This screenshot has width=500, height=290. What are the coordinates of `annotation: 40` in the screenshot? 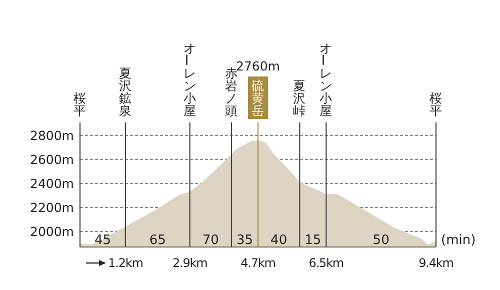 It's located at (279, 240).